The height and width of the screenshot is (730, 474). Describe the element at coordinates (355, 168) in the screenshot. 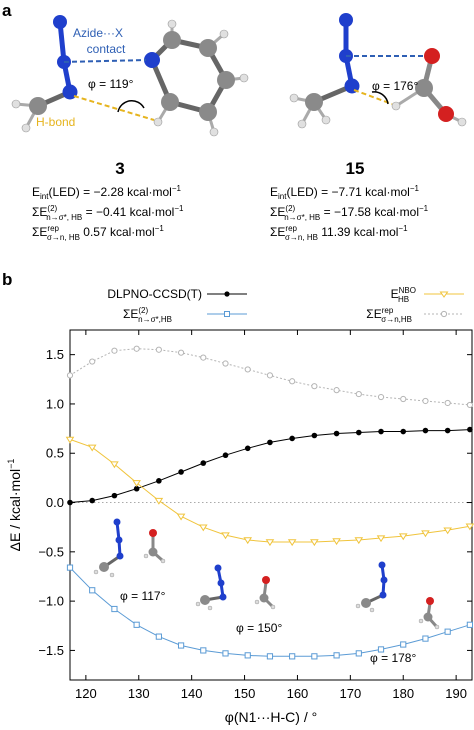

I see `compound-number-15: 15` at that location.